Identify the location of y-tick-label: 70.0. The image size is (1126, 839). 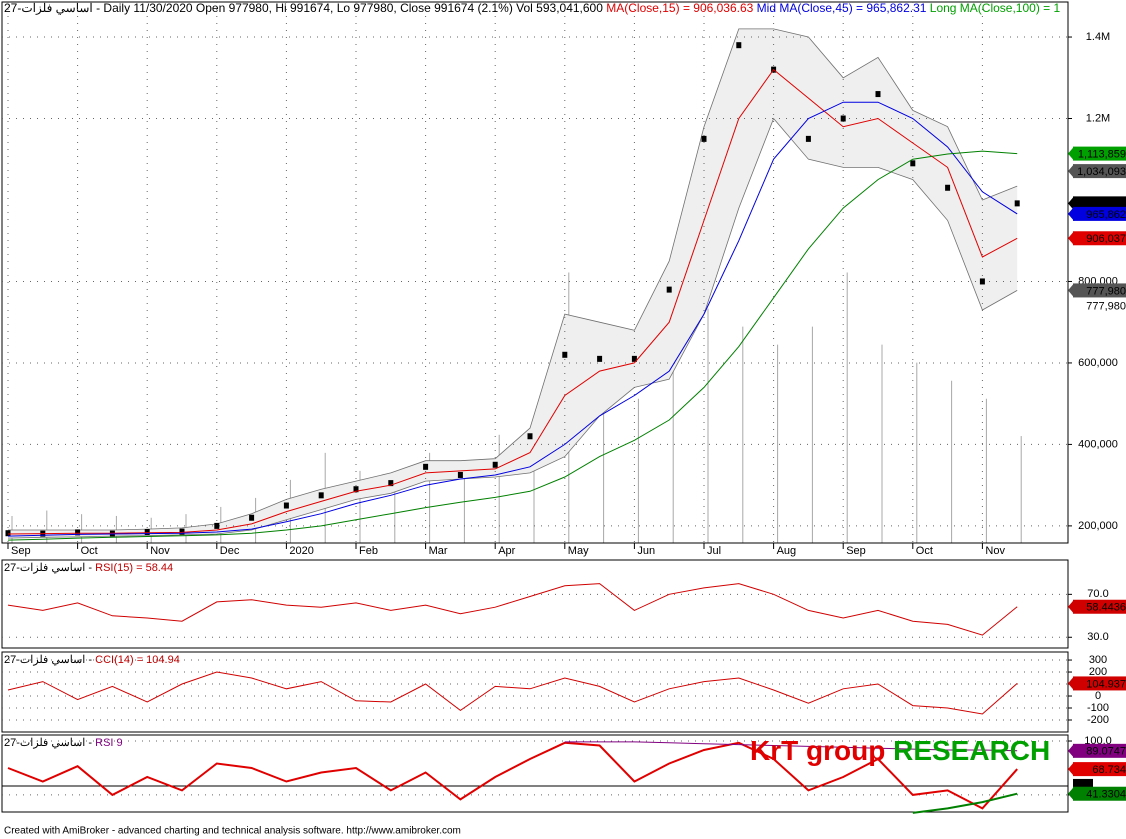
(1097, 594).